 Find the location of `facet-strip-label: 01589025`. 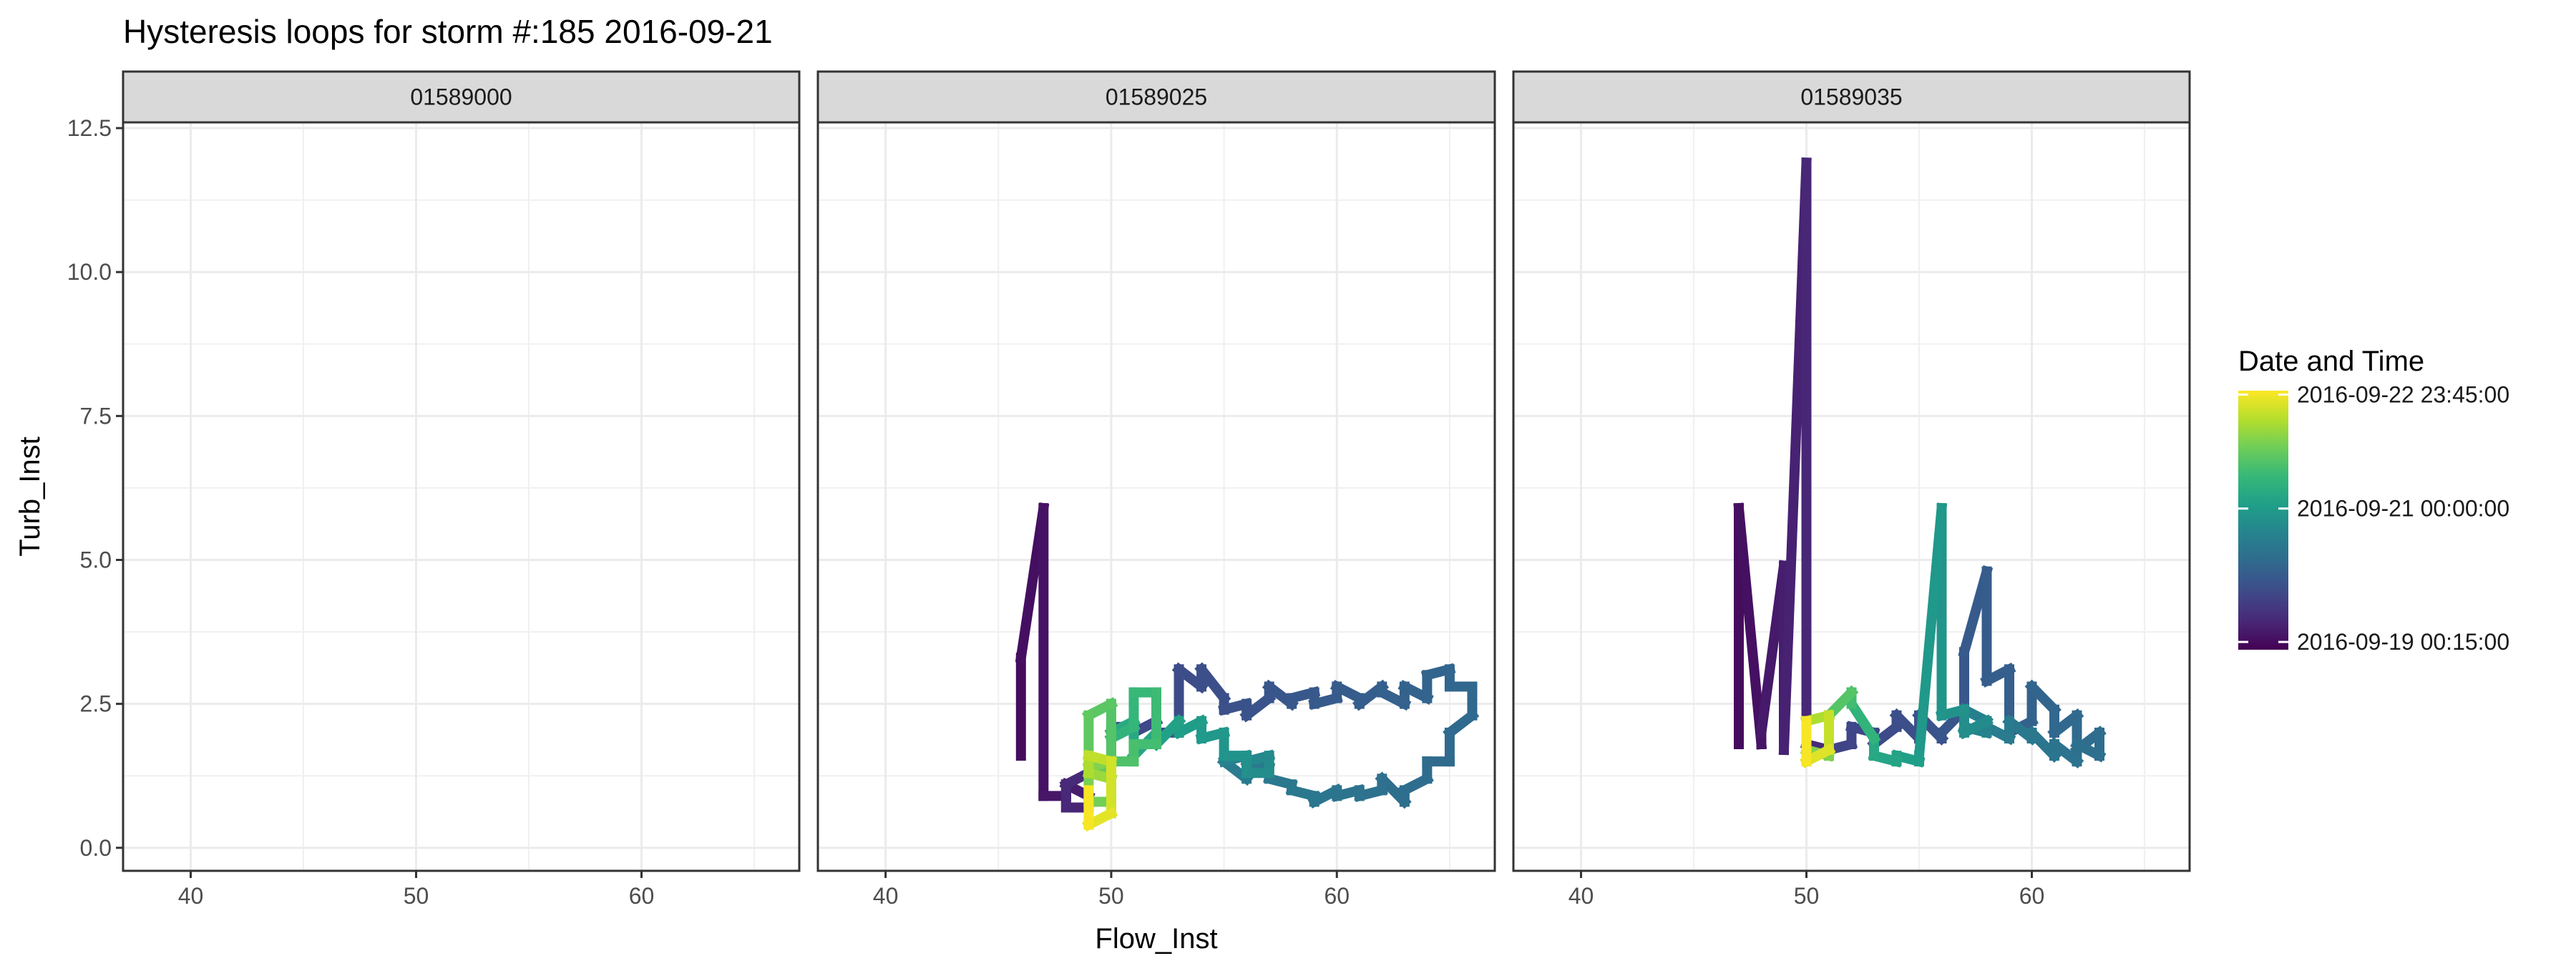

facet-strip-label: 01589025 is located at coordinates (1156, 97).